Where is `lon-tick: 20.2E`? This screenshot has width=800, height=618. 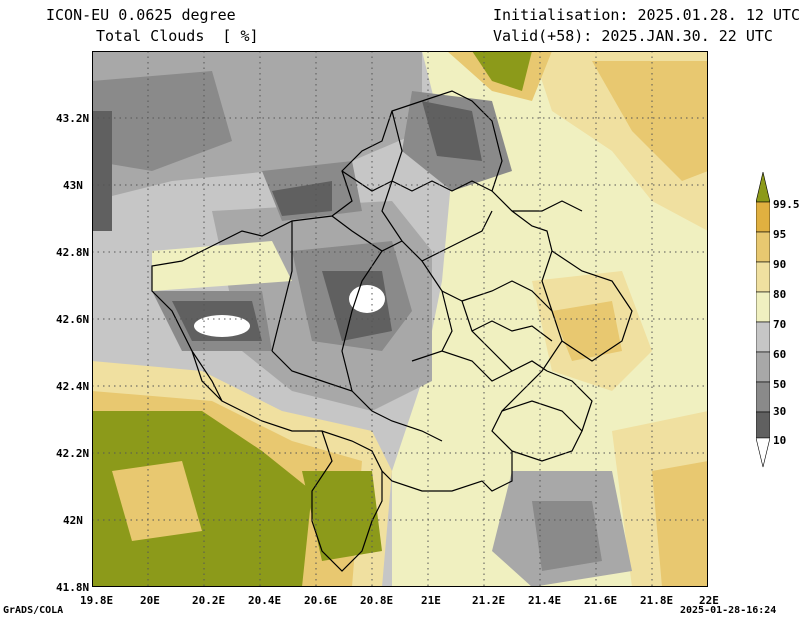 lon-tick: 20.2E is located at coordinates (209, 600).